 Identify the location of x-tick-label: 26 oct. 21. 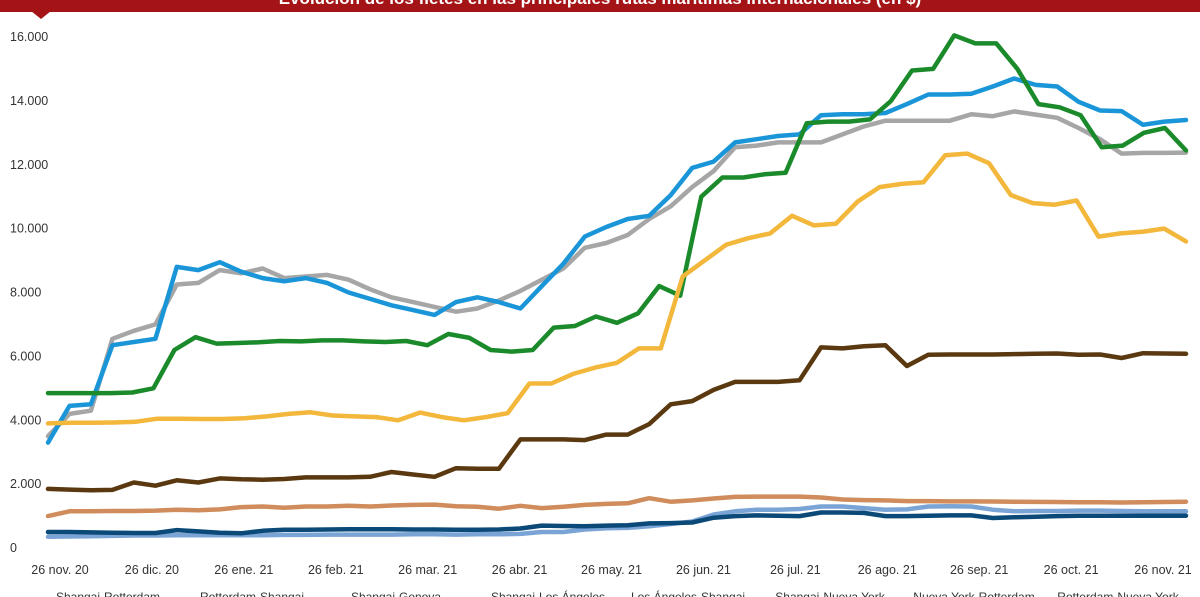
(1071, 570).